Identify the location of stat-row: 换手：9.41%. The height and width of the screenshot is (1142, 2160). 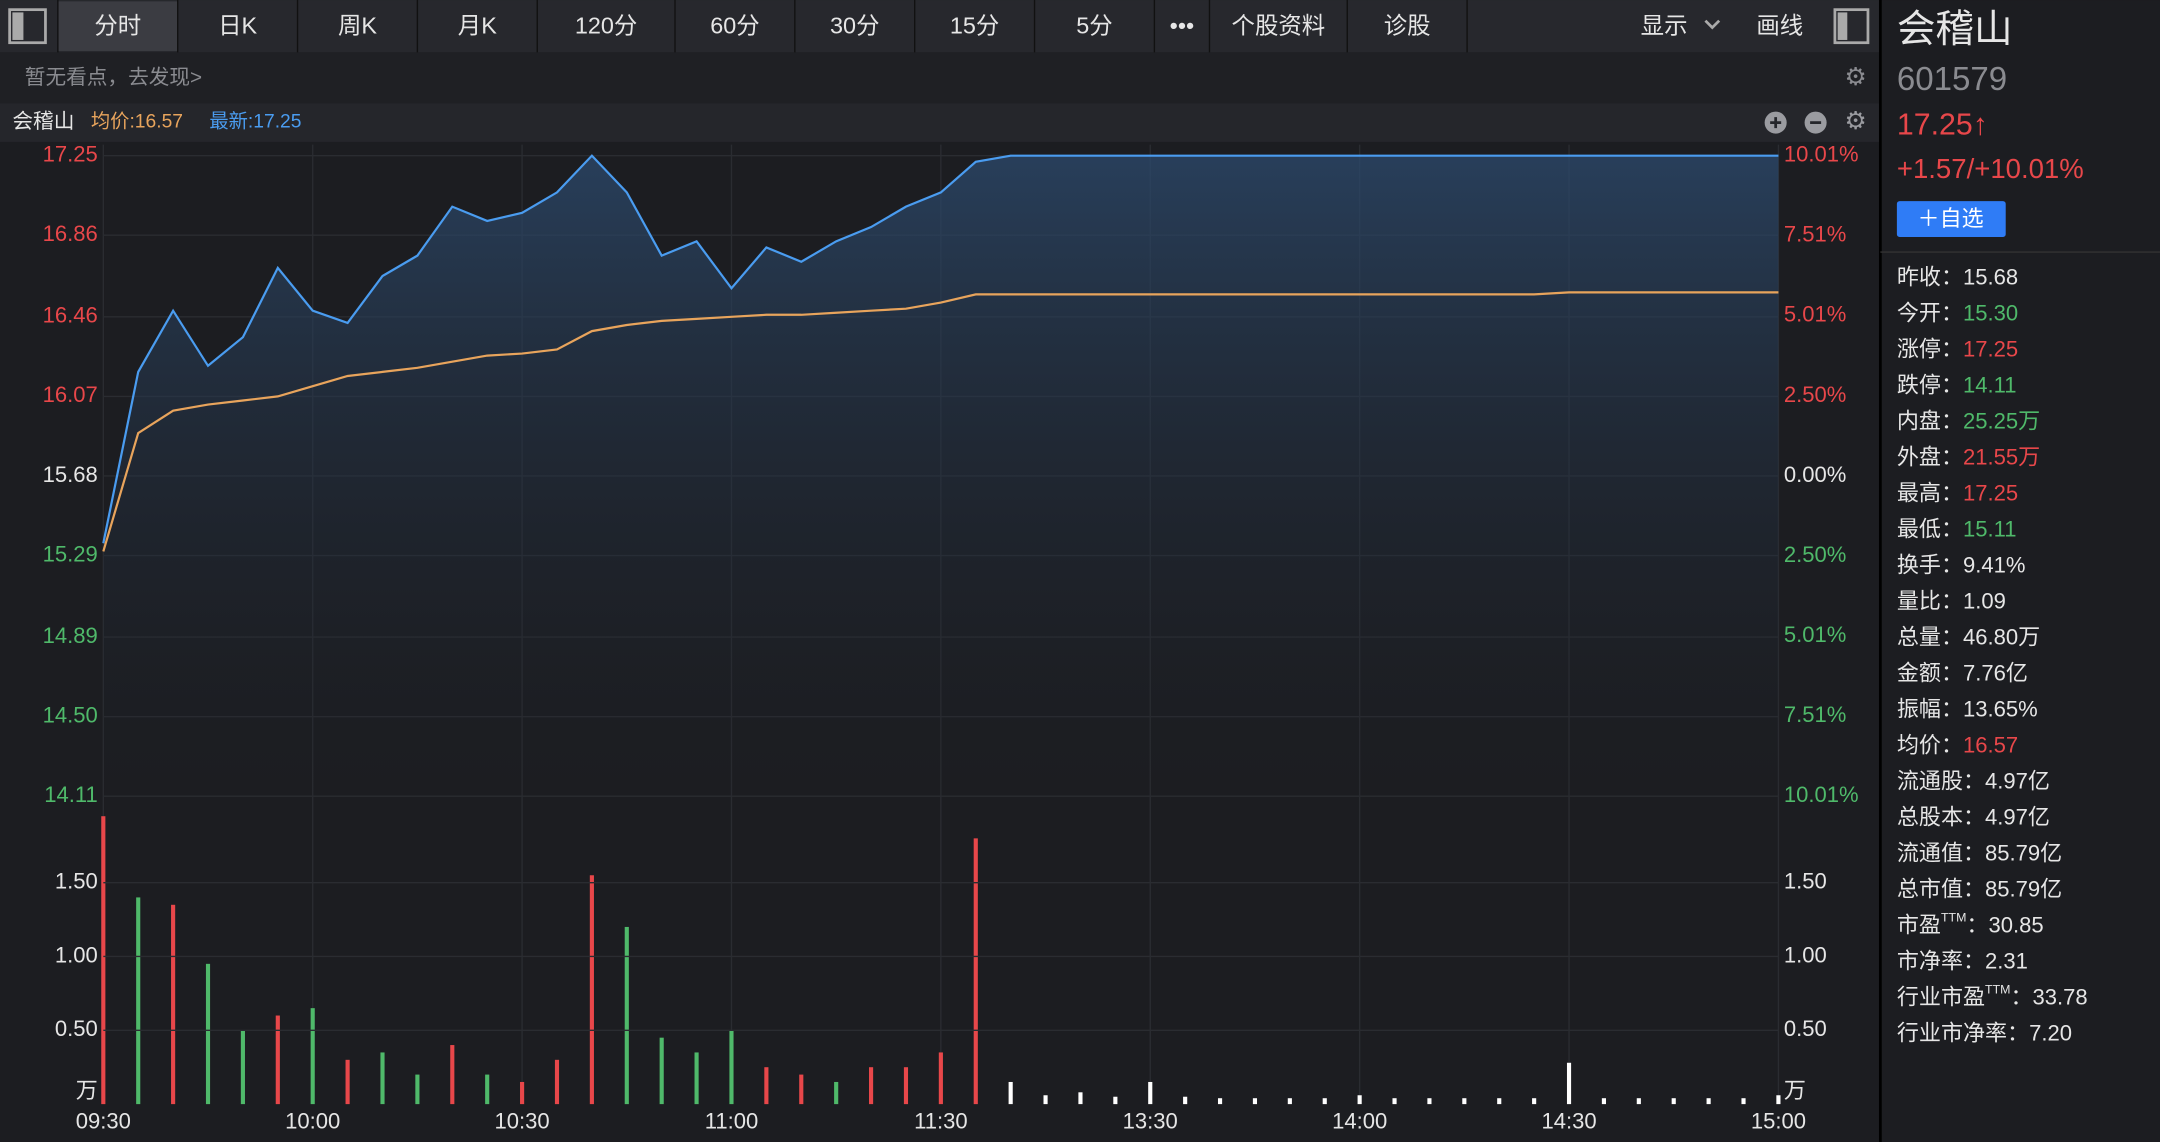
(1961, 564).